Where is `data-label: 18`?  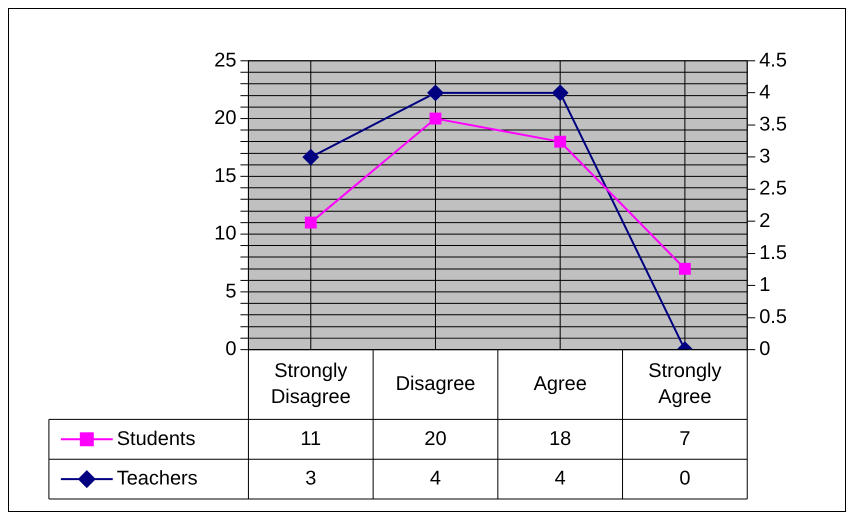 data-label: 18 is located at coordinates (560, 439).